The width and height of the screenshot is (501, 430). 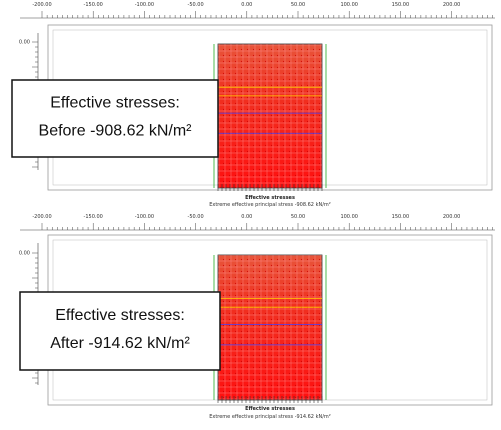 I want to click on callout-line2: Before -908.62 kN/m², so click(x=116, y=130).